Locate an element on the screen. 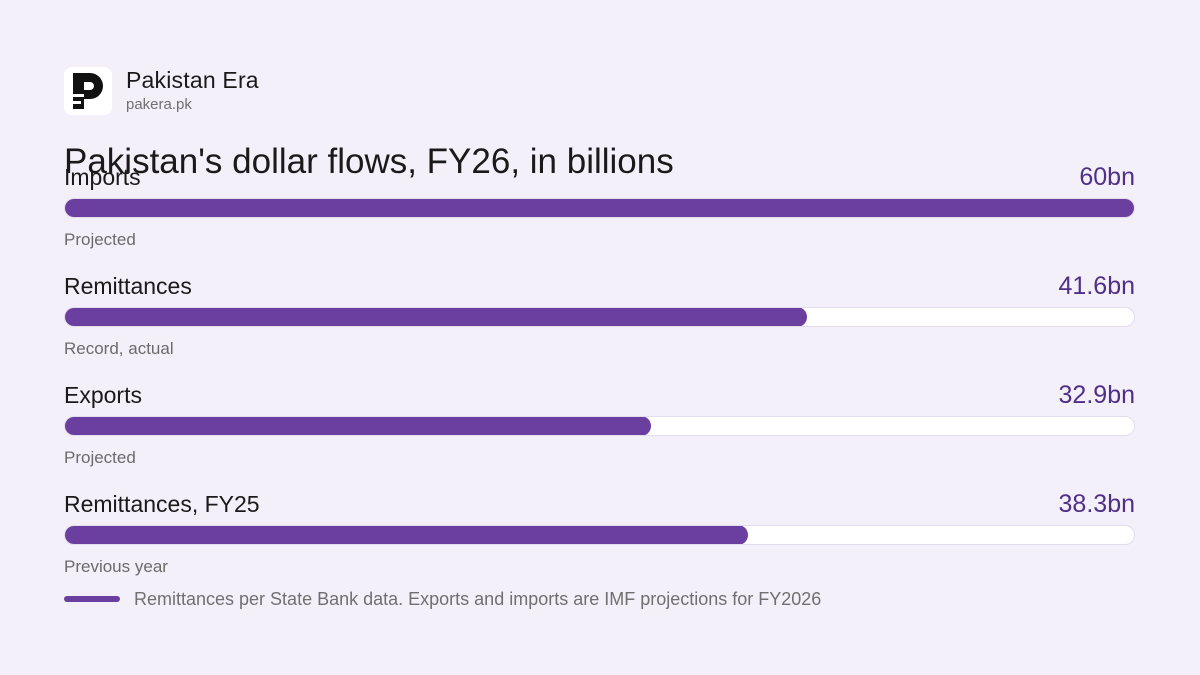 The width and height of the screenshot is (1200, 675). bar-row: Remittances, FY25 38.3bn Previous year is located at coordinates (599, 537).